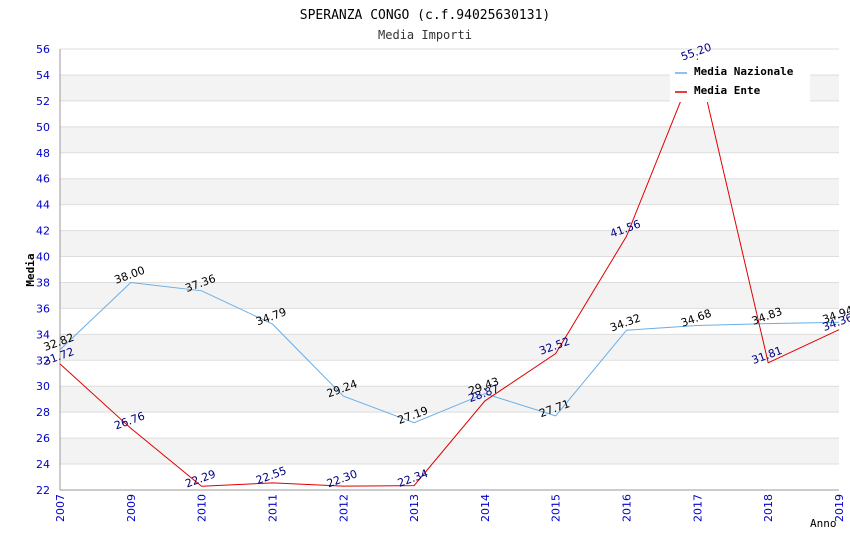  Describe the element at coordinates (343, 508) in the screenshot. I see `x-tick-label: 2012` at that location.